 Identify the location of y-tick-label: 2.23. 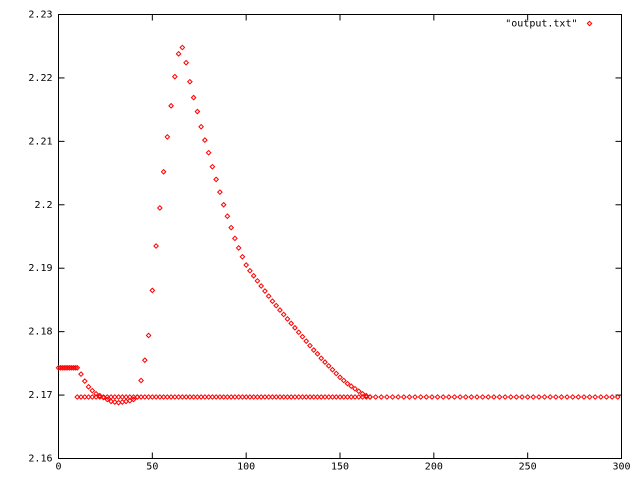
(40, 15).